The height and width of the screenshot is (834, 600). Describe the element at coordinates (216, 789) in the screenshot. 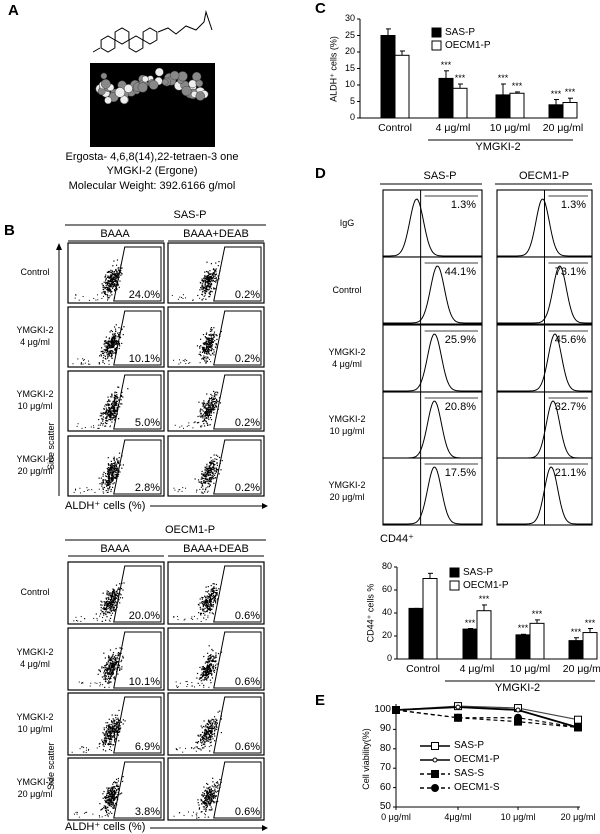

I see `plot-frame` at that location.